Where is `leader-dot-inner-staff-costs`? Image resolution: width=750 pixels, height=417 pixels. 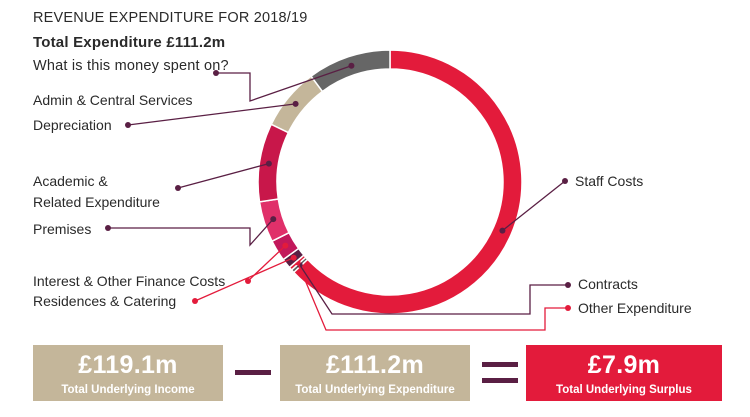 leader-dot-inner-staff-costs is located at coordinates (502, 230).